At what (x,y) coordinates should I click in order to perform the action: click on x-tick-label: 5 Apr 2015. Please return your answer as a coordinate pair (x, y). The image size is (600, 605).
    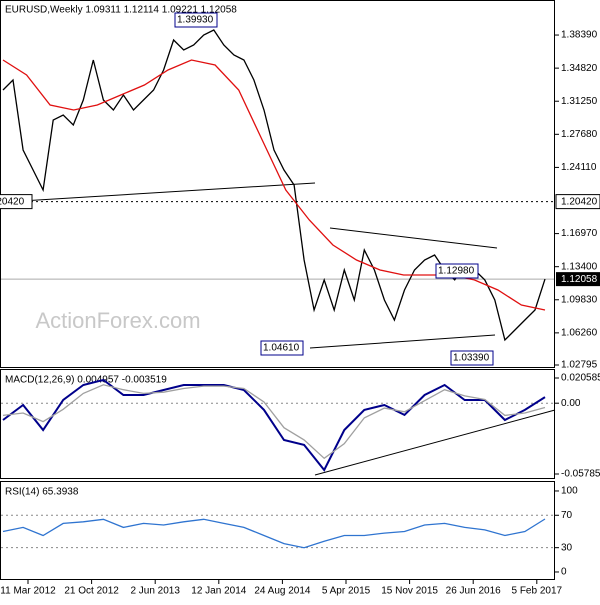
    Looking at the image, I should click on (346, 591).